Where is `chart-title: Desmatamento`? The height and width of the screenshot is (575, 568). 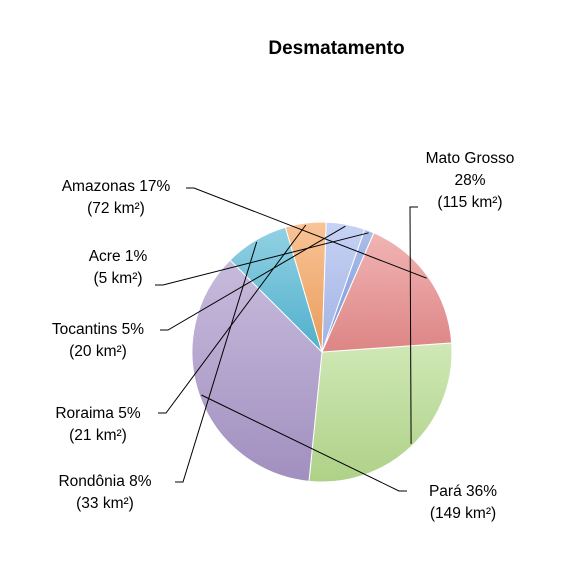
chart-title: Desmatamento is located at coordinates (336, 48).